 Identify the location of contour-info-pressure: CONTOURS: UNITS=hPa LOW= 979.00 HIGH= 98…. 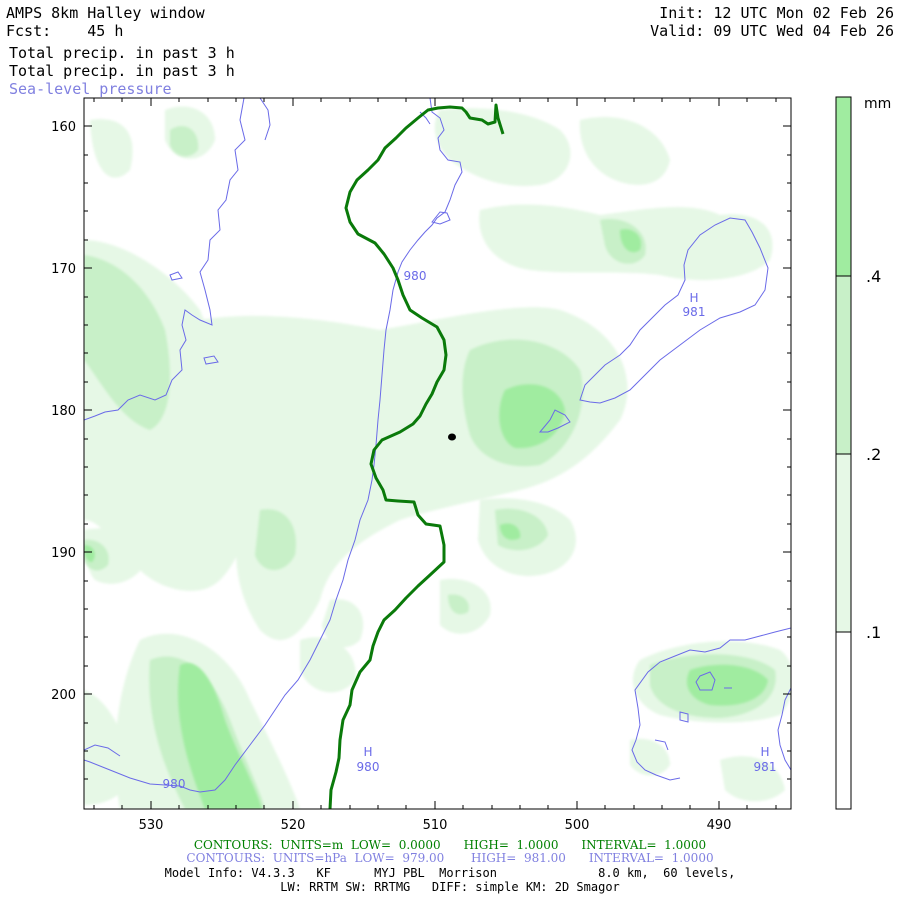
(450, 858).